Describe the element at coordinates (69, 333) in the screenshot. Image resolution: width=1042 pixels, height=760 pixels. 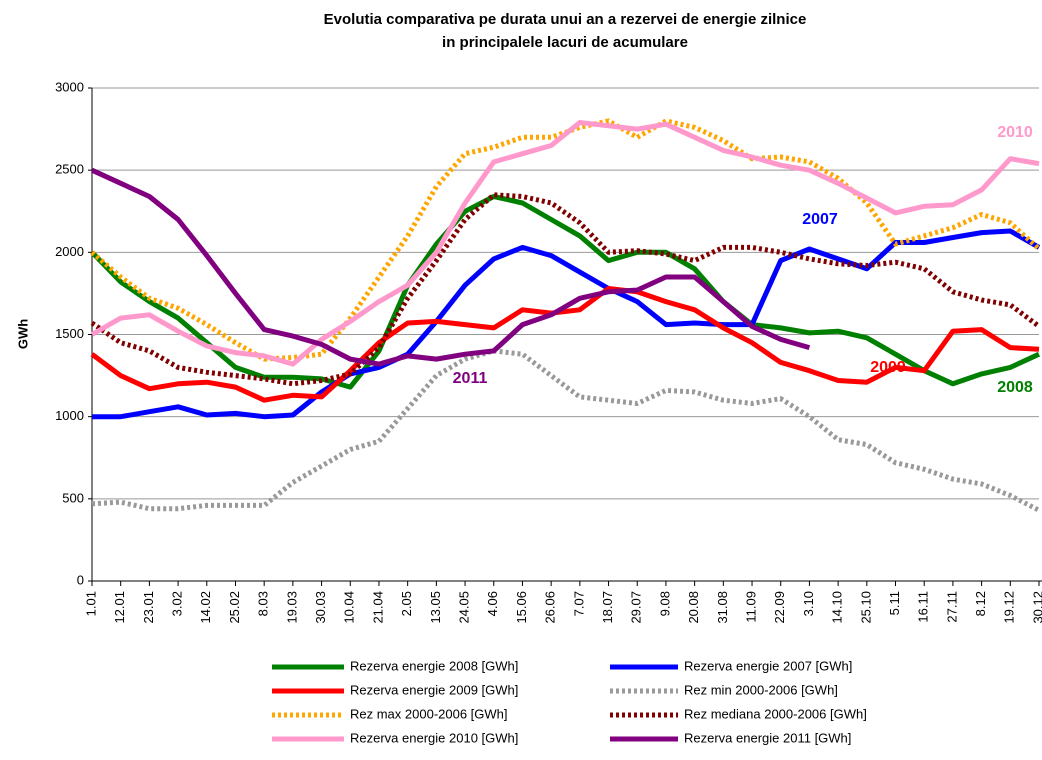
I see `y-tick-label: 1500` at that location.